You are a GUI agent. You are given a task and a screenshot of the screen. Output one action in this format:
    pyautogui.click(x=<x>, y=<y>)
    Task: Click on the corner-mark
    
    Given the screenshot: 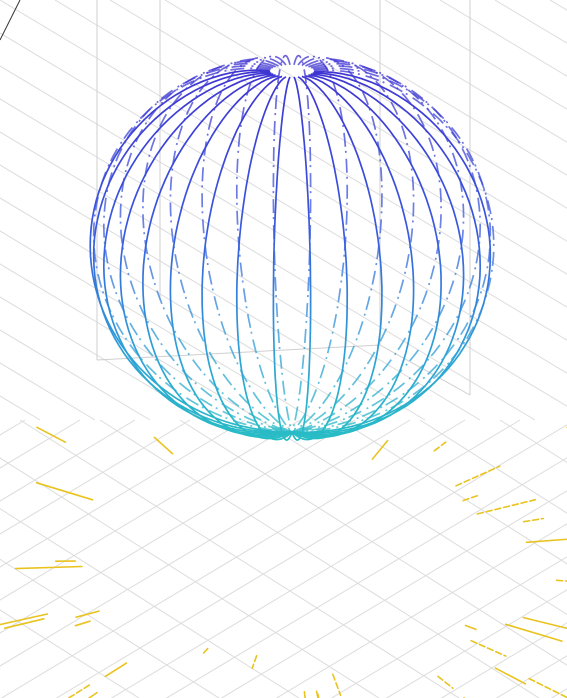 What is the action you would take?
    pyautogui.click(x=10, y=20)
    